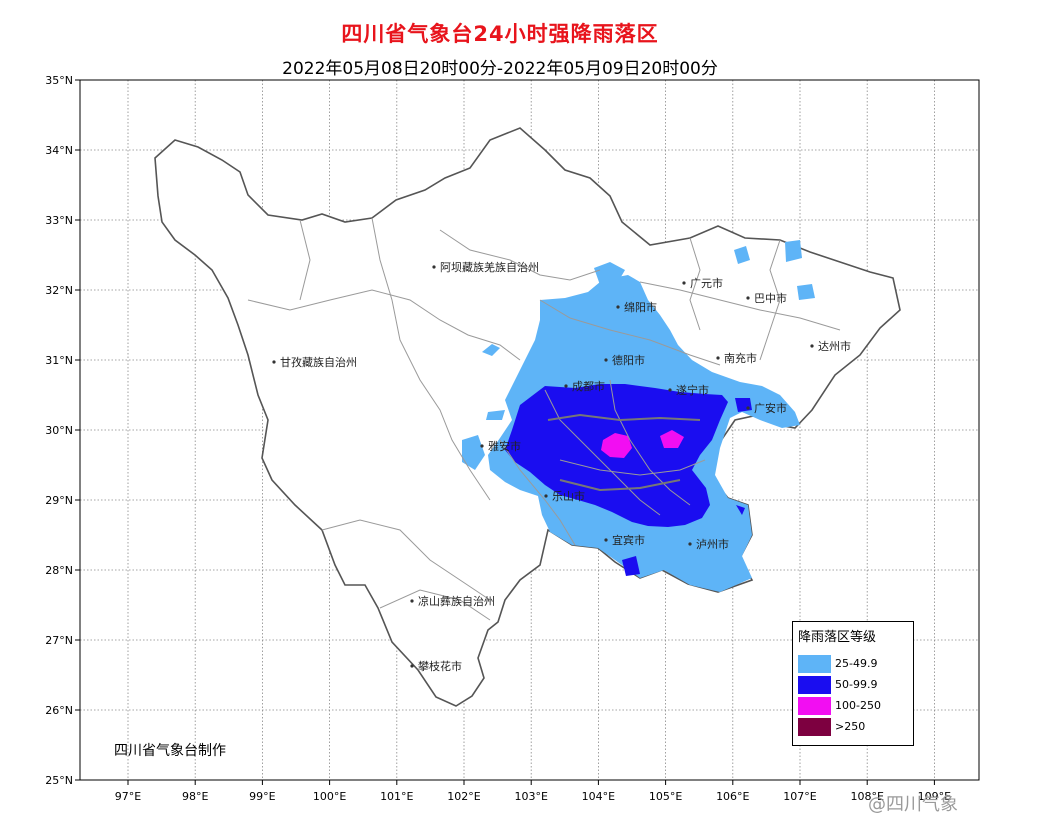  What do you see at coordinates (59, 780) in the screenshot?
I see `lat-tick-label: 25°N` at bounding box center [59, 780].